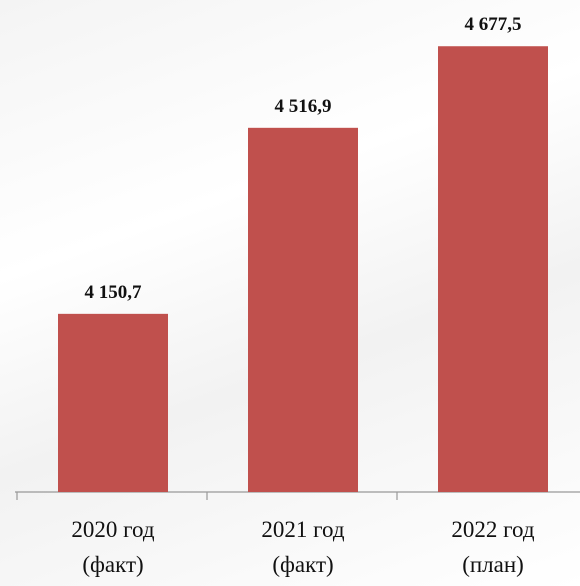 The width and height of the screenshot is (580, 586). What do you see at coordinates (303, 547) in the screenshot?
I see `x-tick-label: 2021 год (факт)` at bounding box center [303, 547].